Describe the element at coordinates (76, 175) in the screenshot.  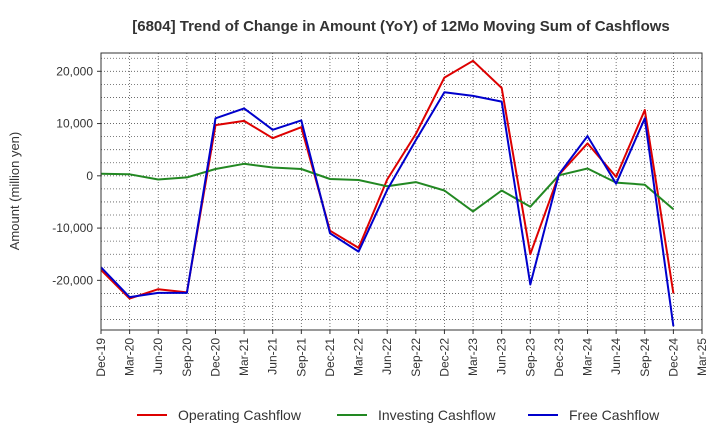
I see `y-axis: 20,000 10,000 0 -10,000 -20,000` at that location.